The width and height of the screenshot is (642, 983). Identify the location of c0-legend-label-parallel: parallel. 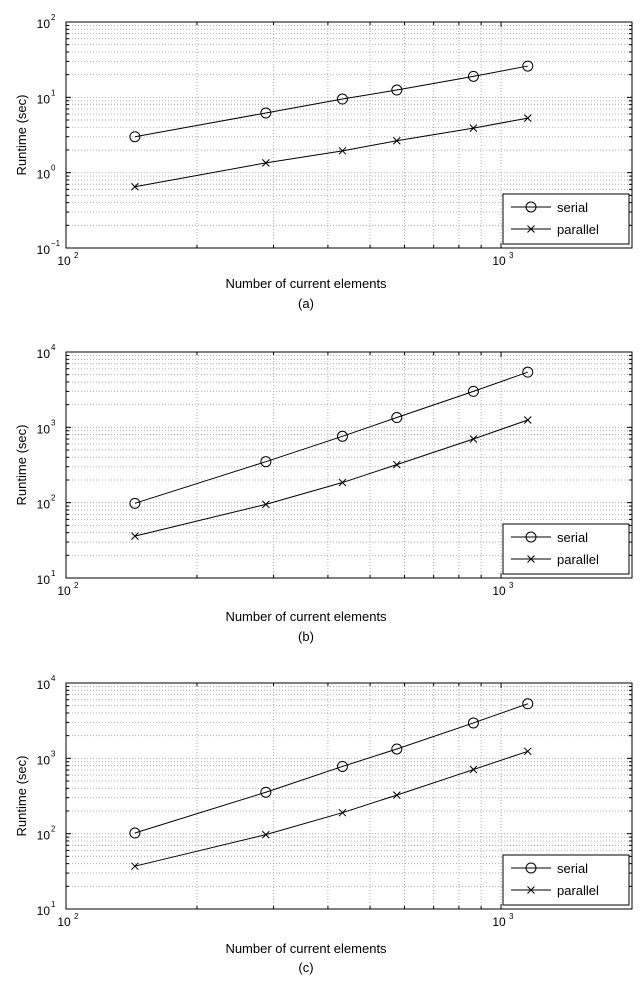
(578, 229).